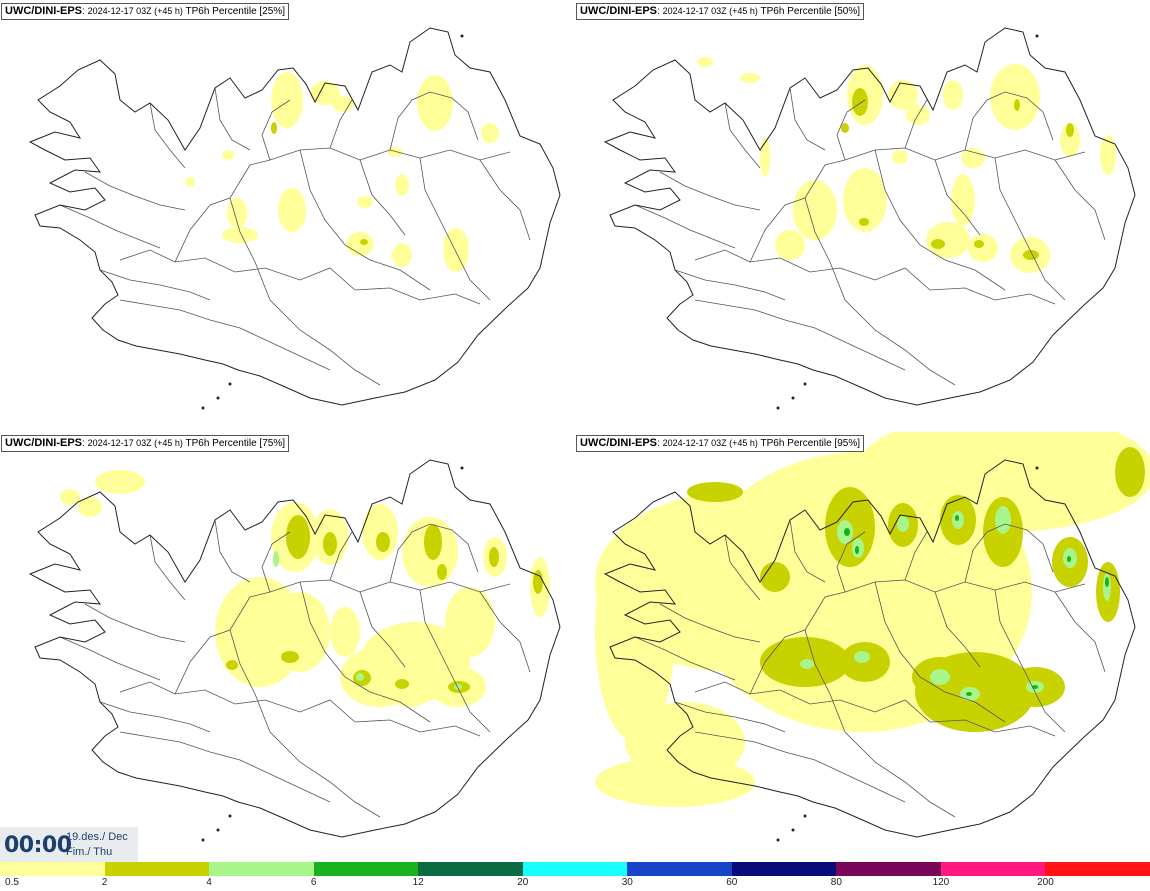 This screenshot has width=1150, height=891. Describe the element at coordinates (732, 882) in the screenshot. I see `legend-tick-label: 60` at that location.